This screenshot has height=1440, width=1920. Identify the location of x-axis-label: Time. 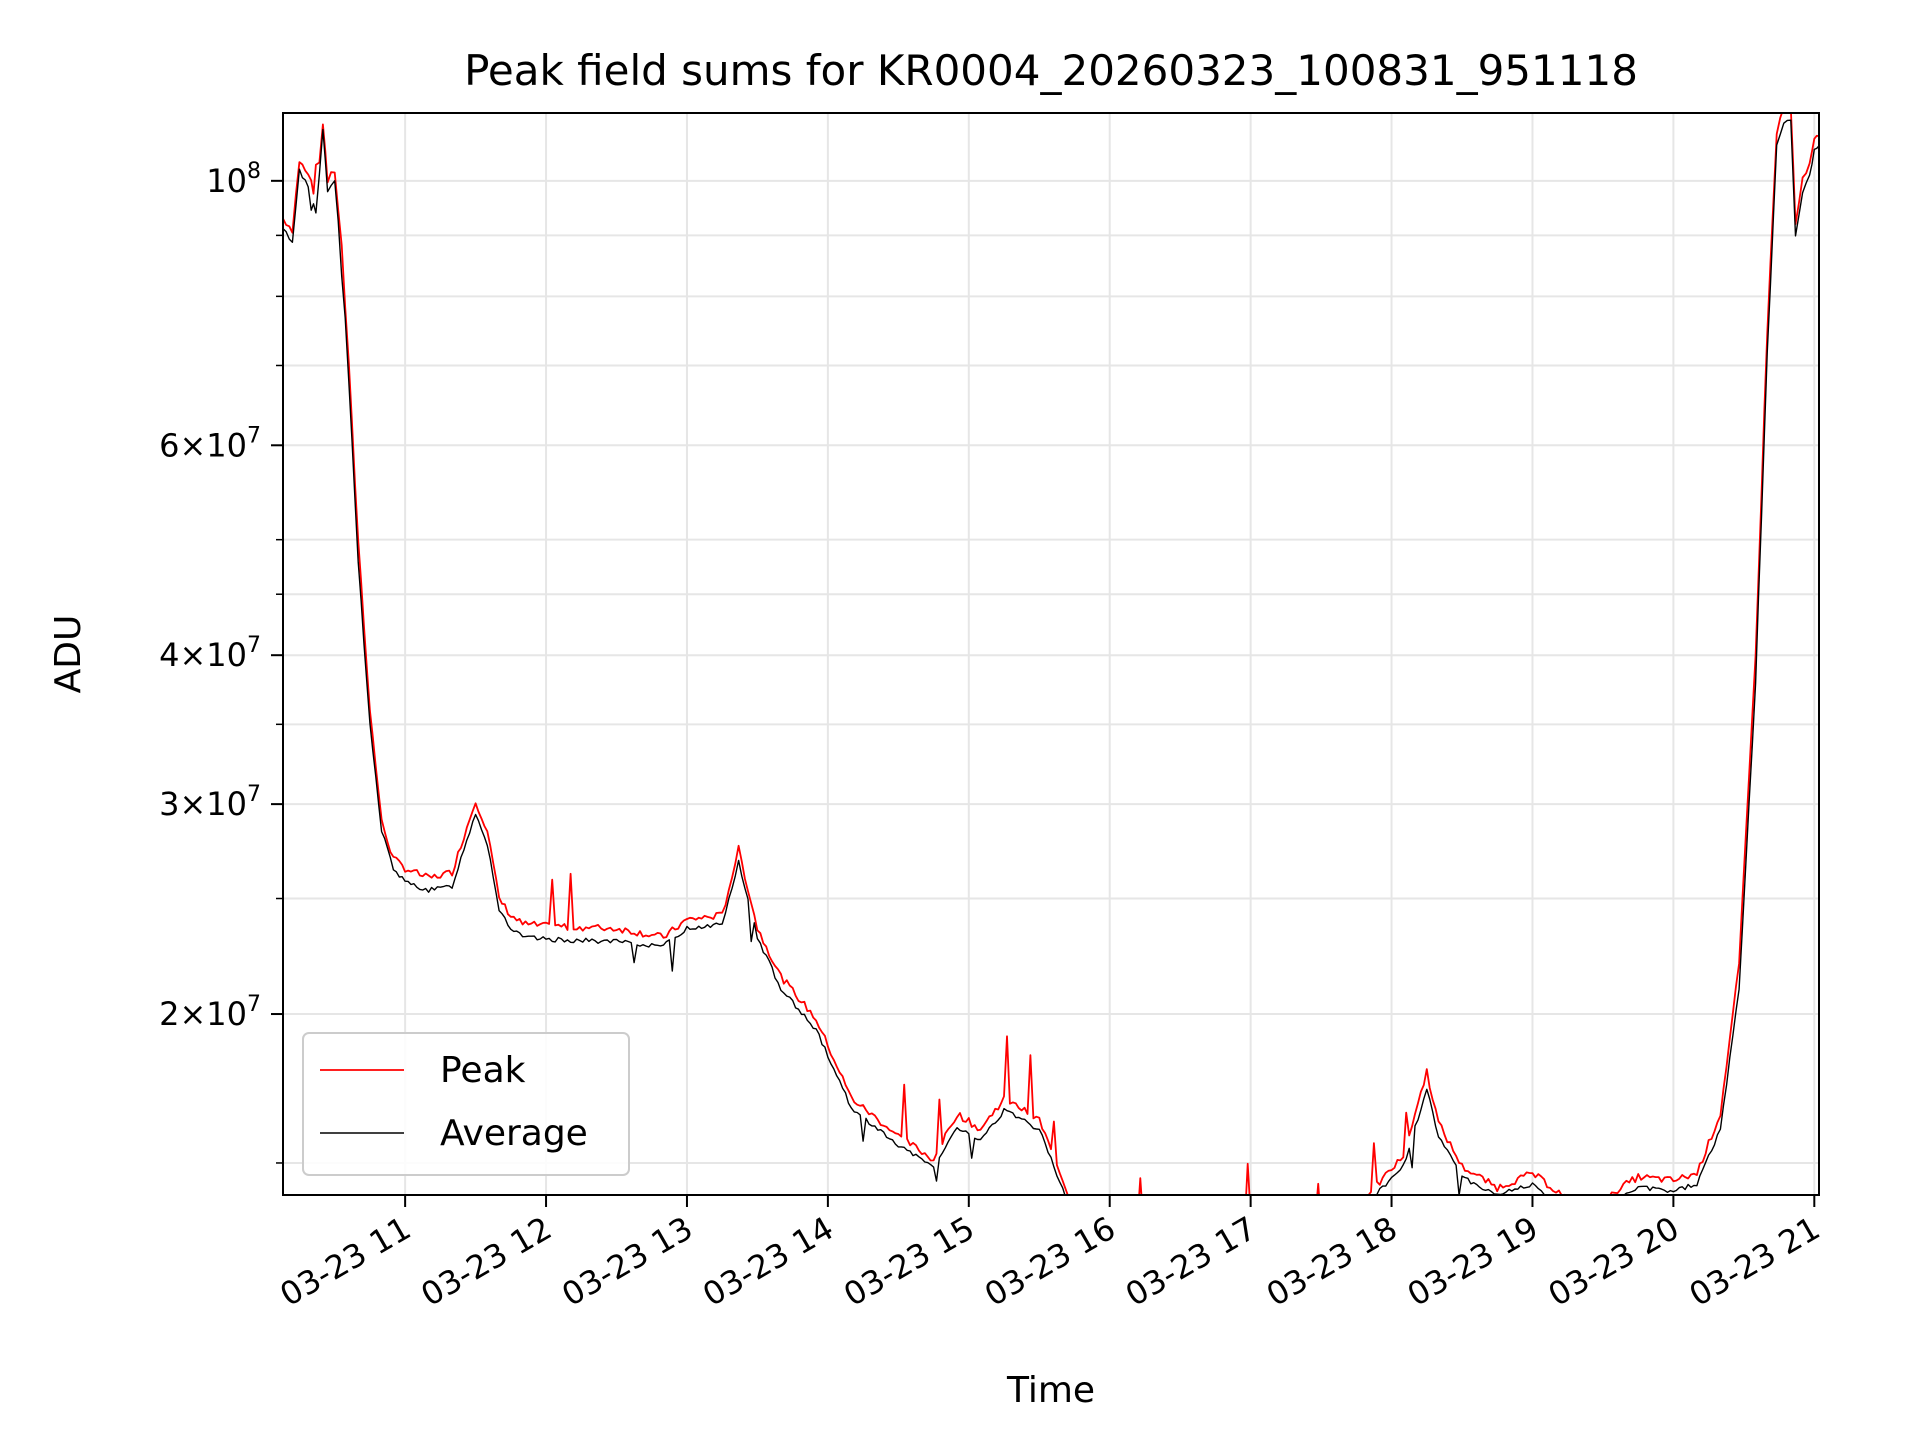
(1050, 1390).